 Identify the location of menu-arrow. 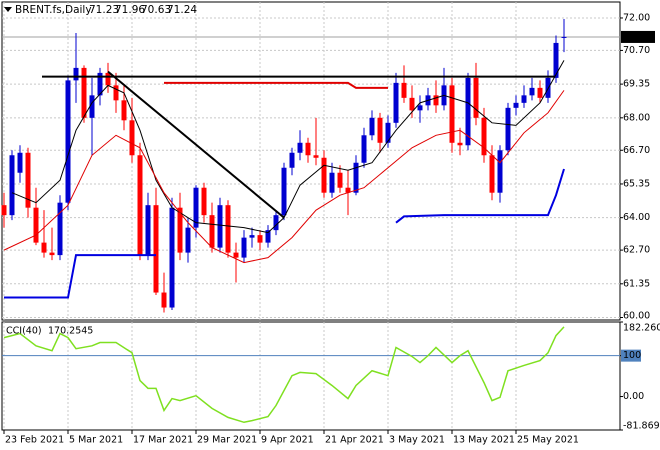
(8, 9).